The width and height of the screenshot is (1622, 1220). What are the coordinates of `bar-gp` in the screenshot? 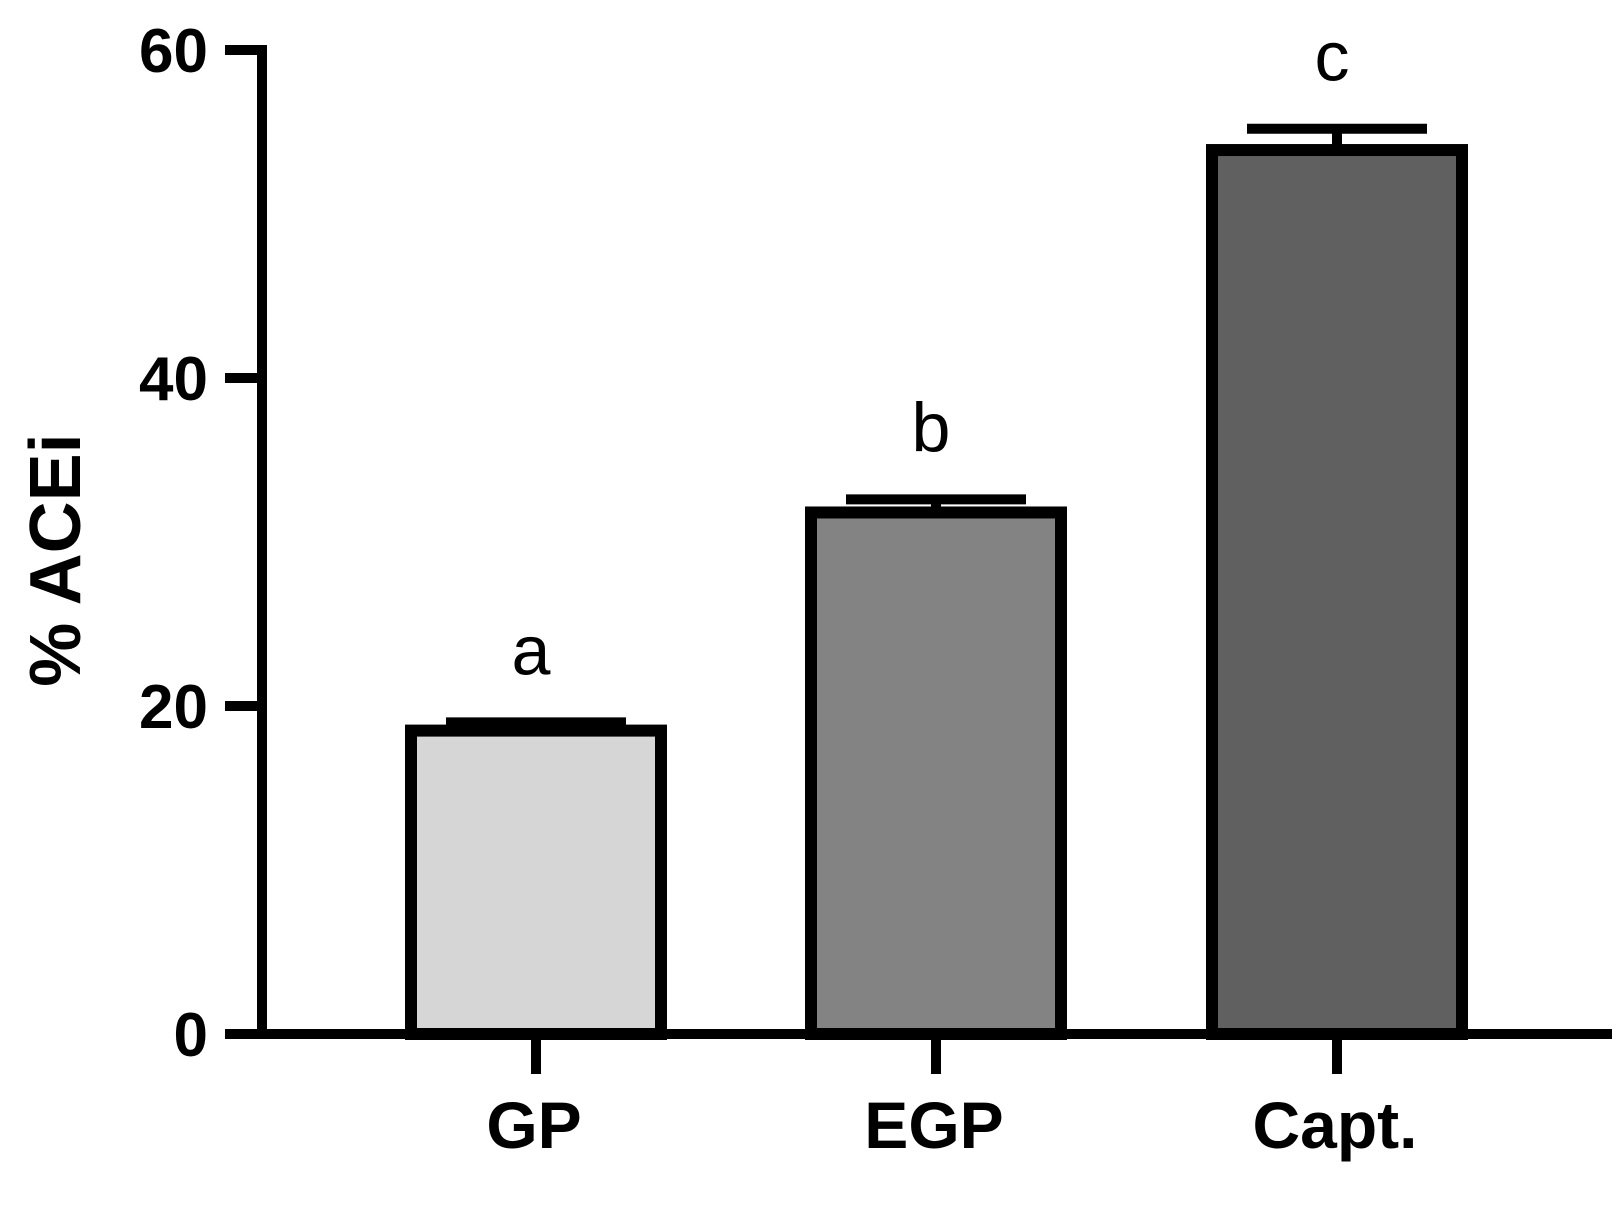 It's located at (536, 882).